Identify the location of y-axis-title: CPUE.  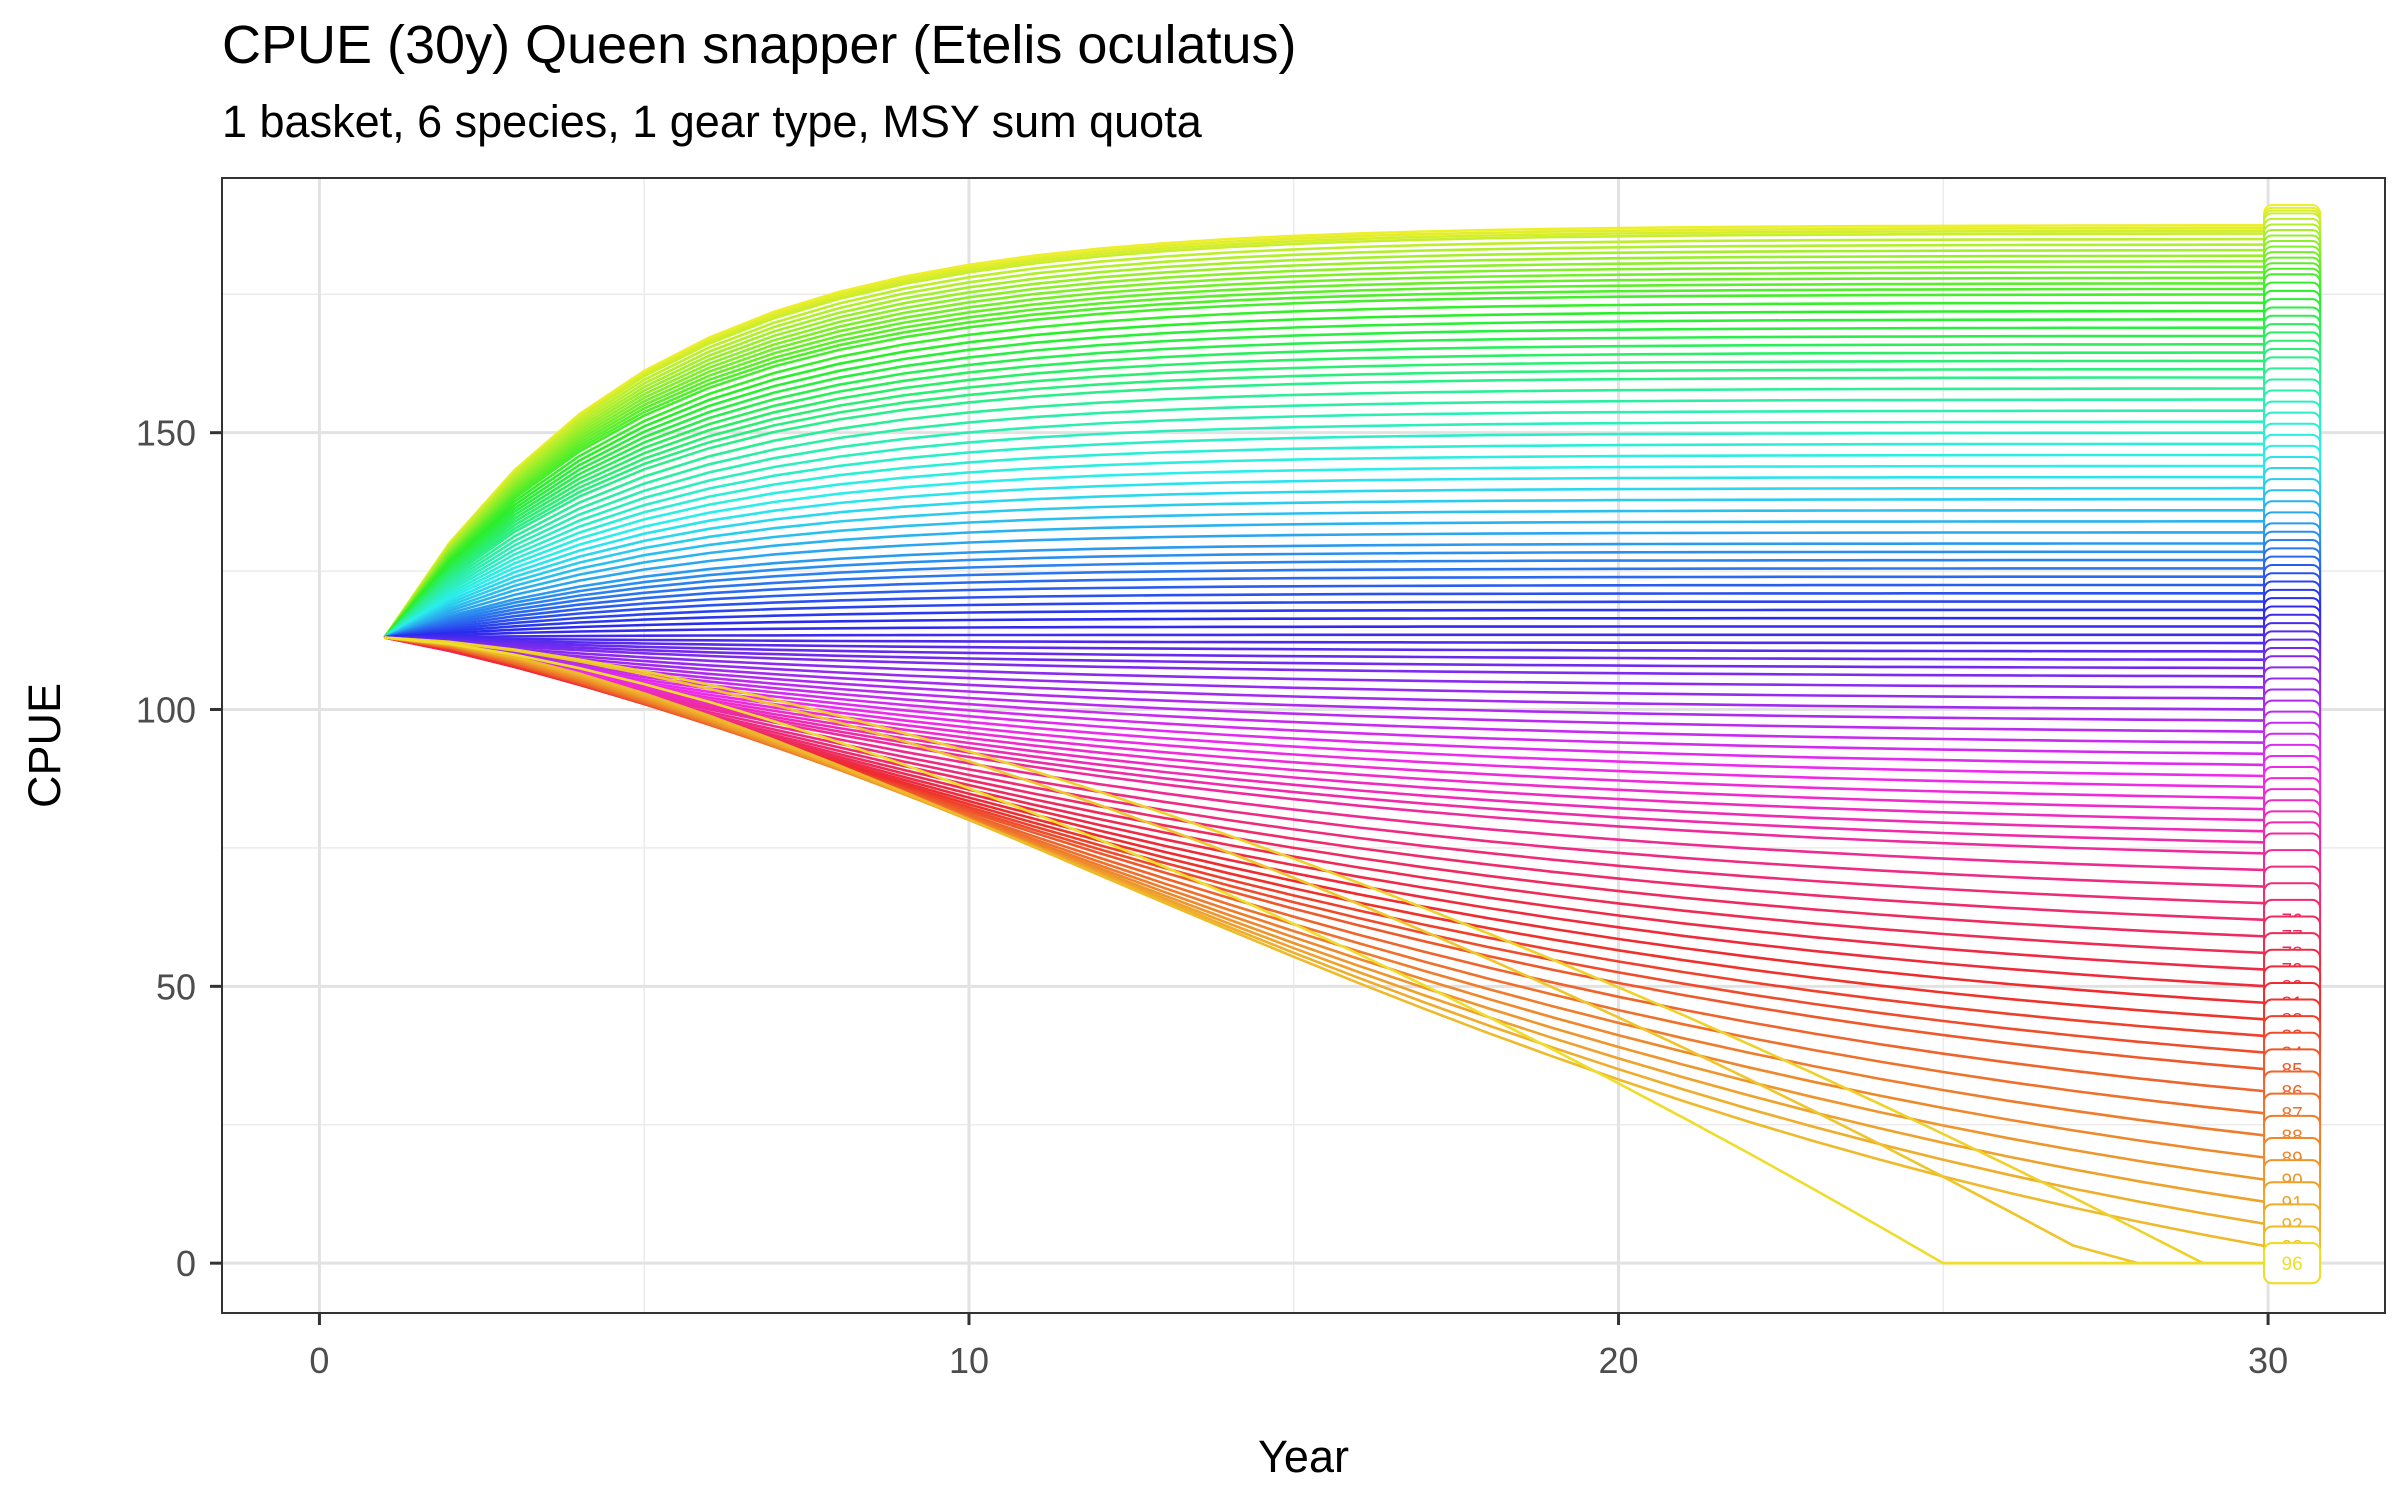
(44, 745).